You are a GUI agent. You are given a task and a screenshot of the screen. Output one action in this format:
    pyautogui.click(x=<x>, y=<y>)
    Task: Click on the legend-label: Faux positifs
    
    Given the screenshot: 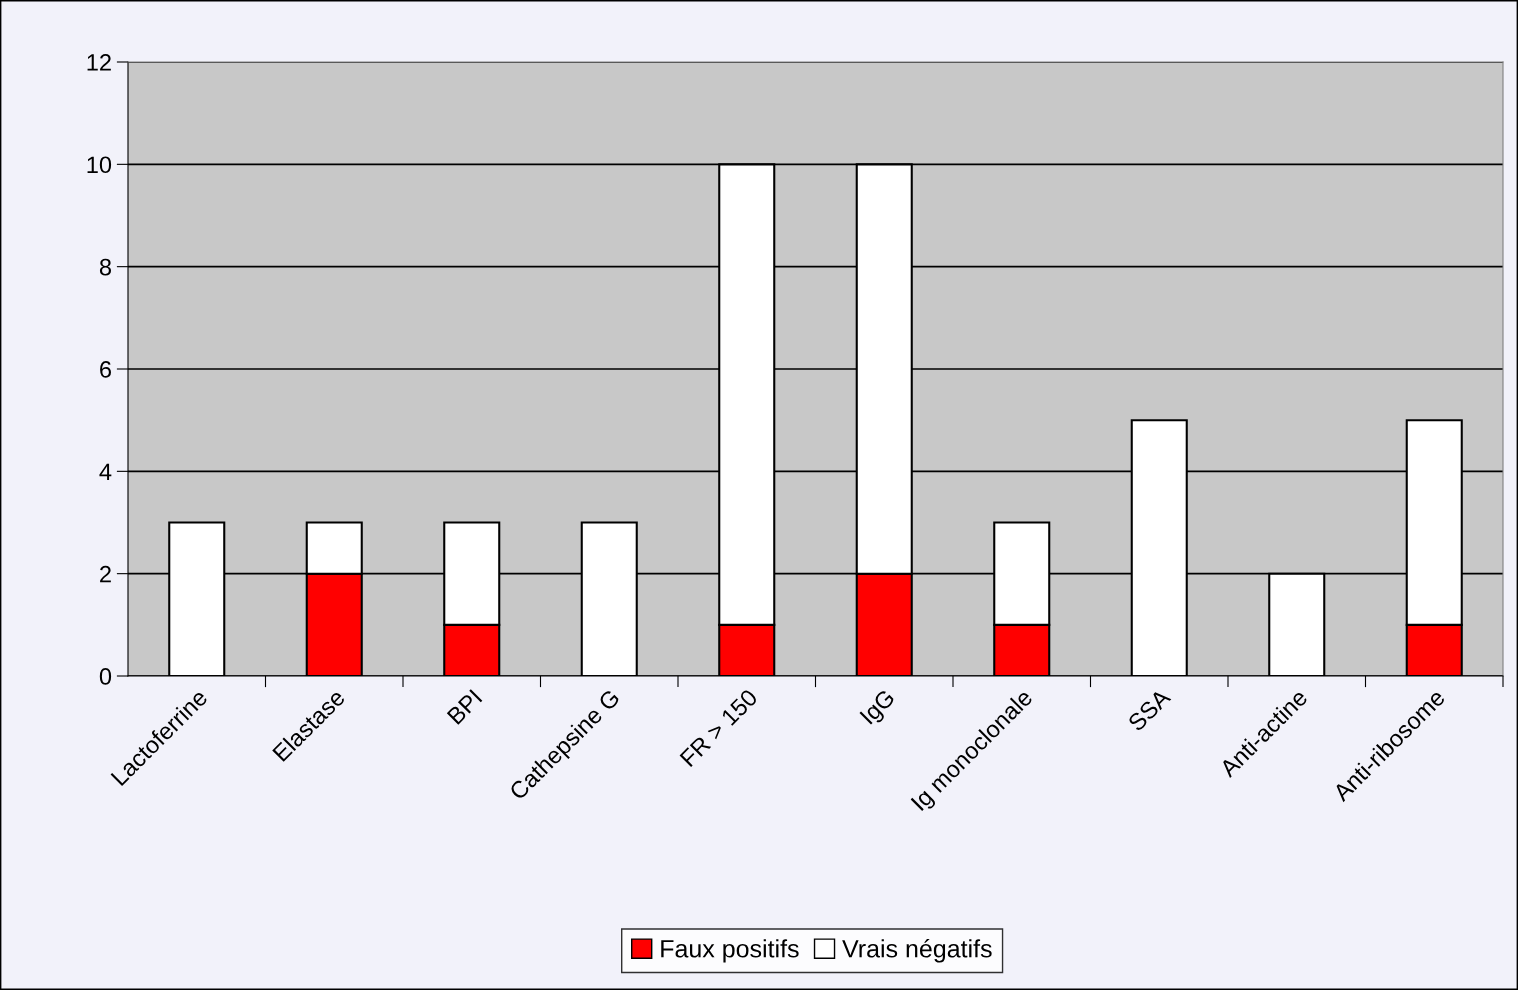 What is the action you would take?
    pyautogui.click(x=730, y=951)
    